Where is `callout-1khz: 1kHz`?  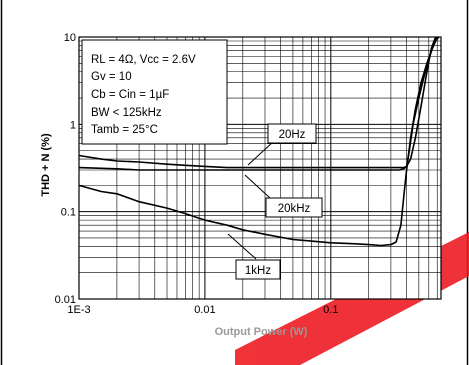
callout-1khz: 1kHz is located at coordinates (254, 256).